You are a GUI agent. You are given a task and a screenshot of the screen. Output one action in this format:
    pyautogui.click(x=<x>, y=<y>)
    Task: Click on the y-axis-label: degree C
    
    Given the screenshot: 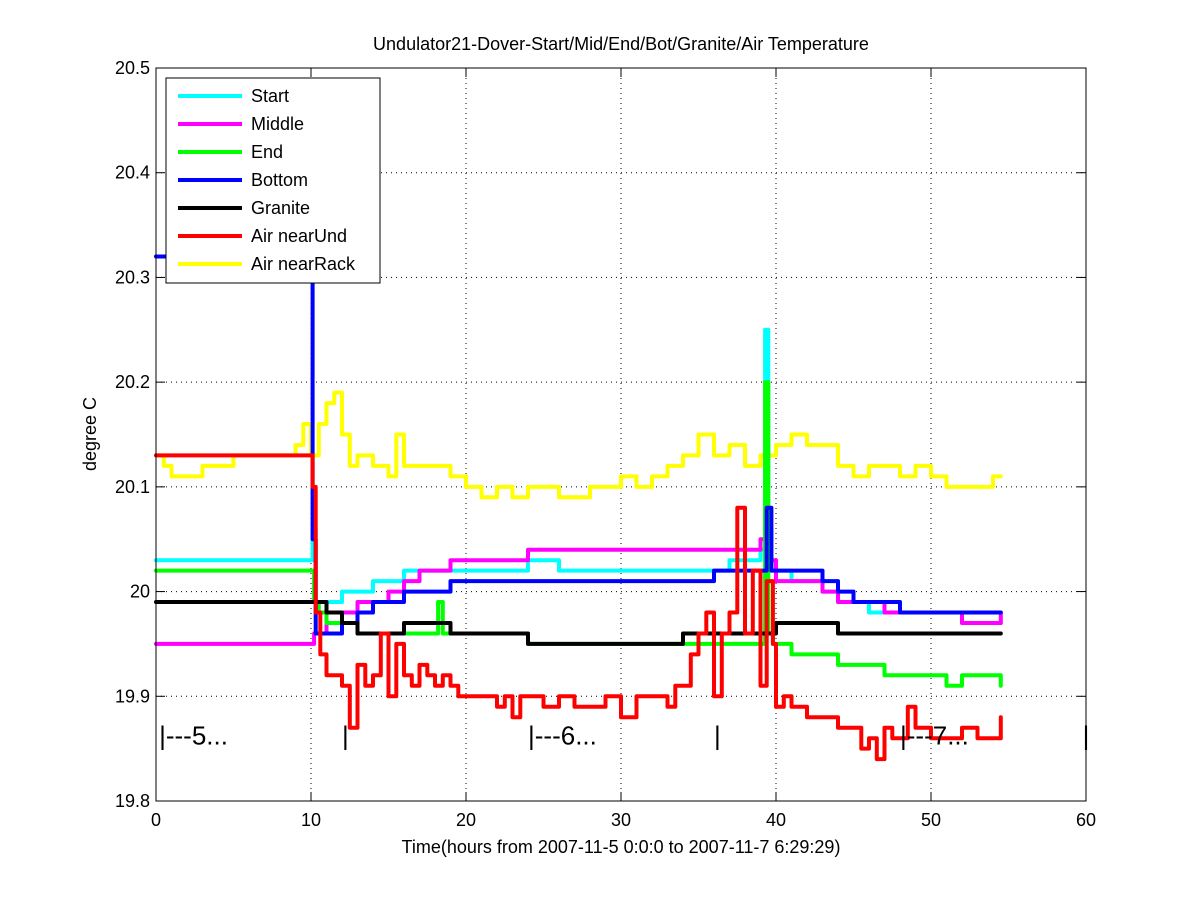 What is the action you would take?
    pyautogui.click(x=90, y=434)
    